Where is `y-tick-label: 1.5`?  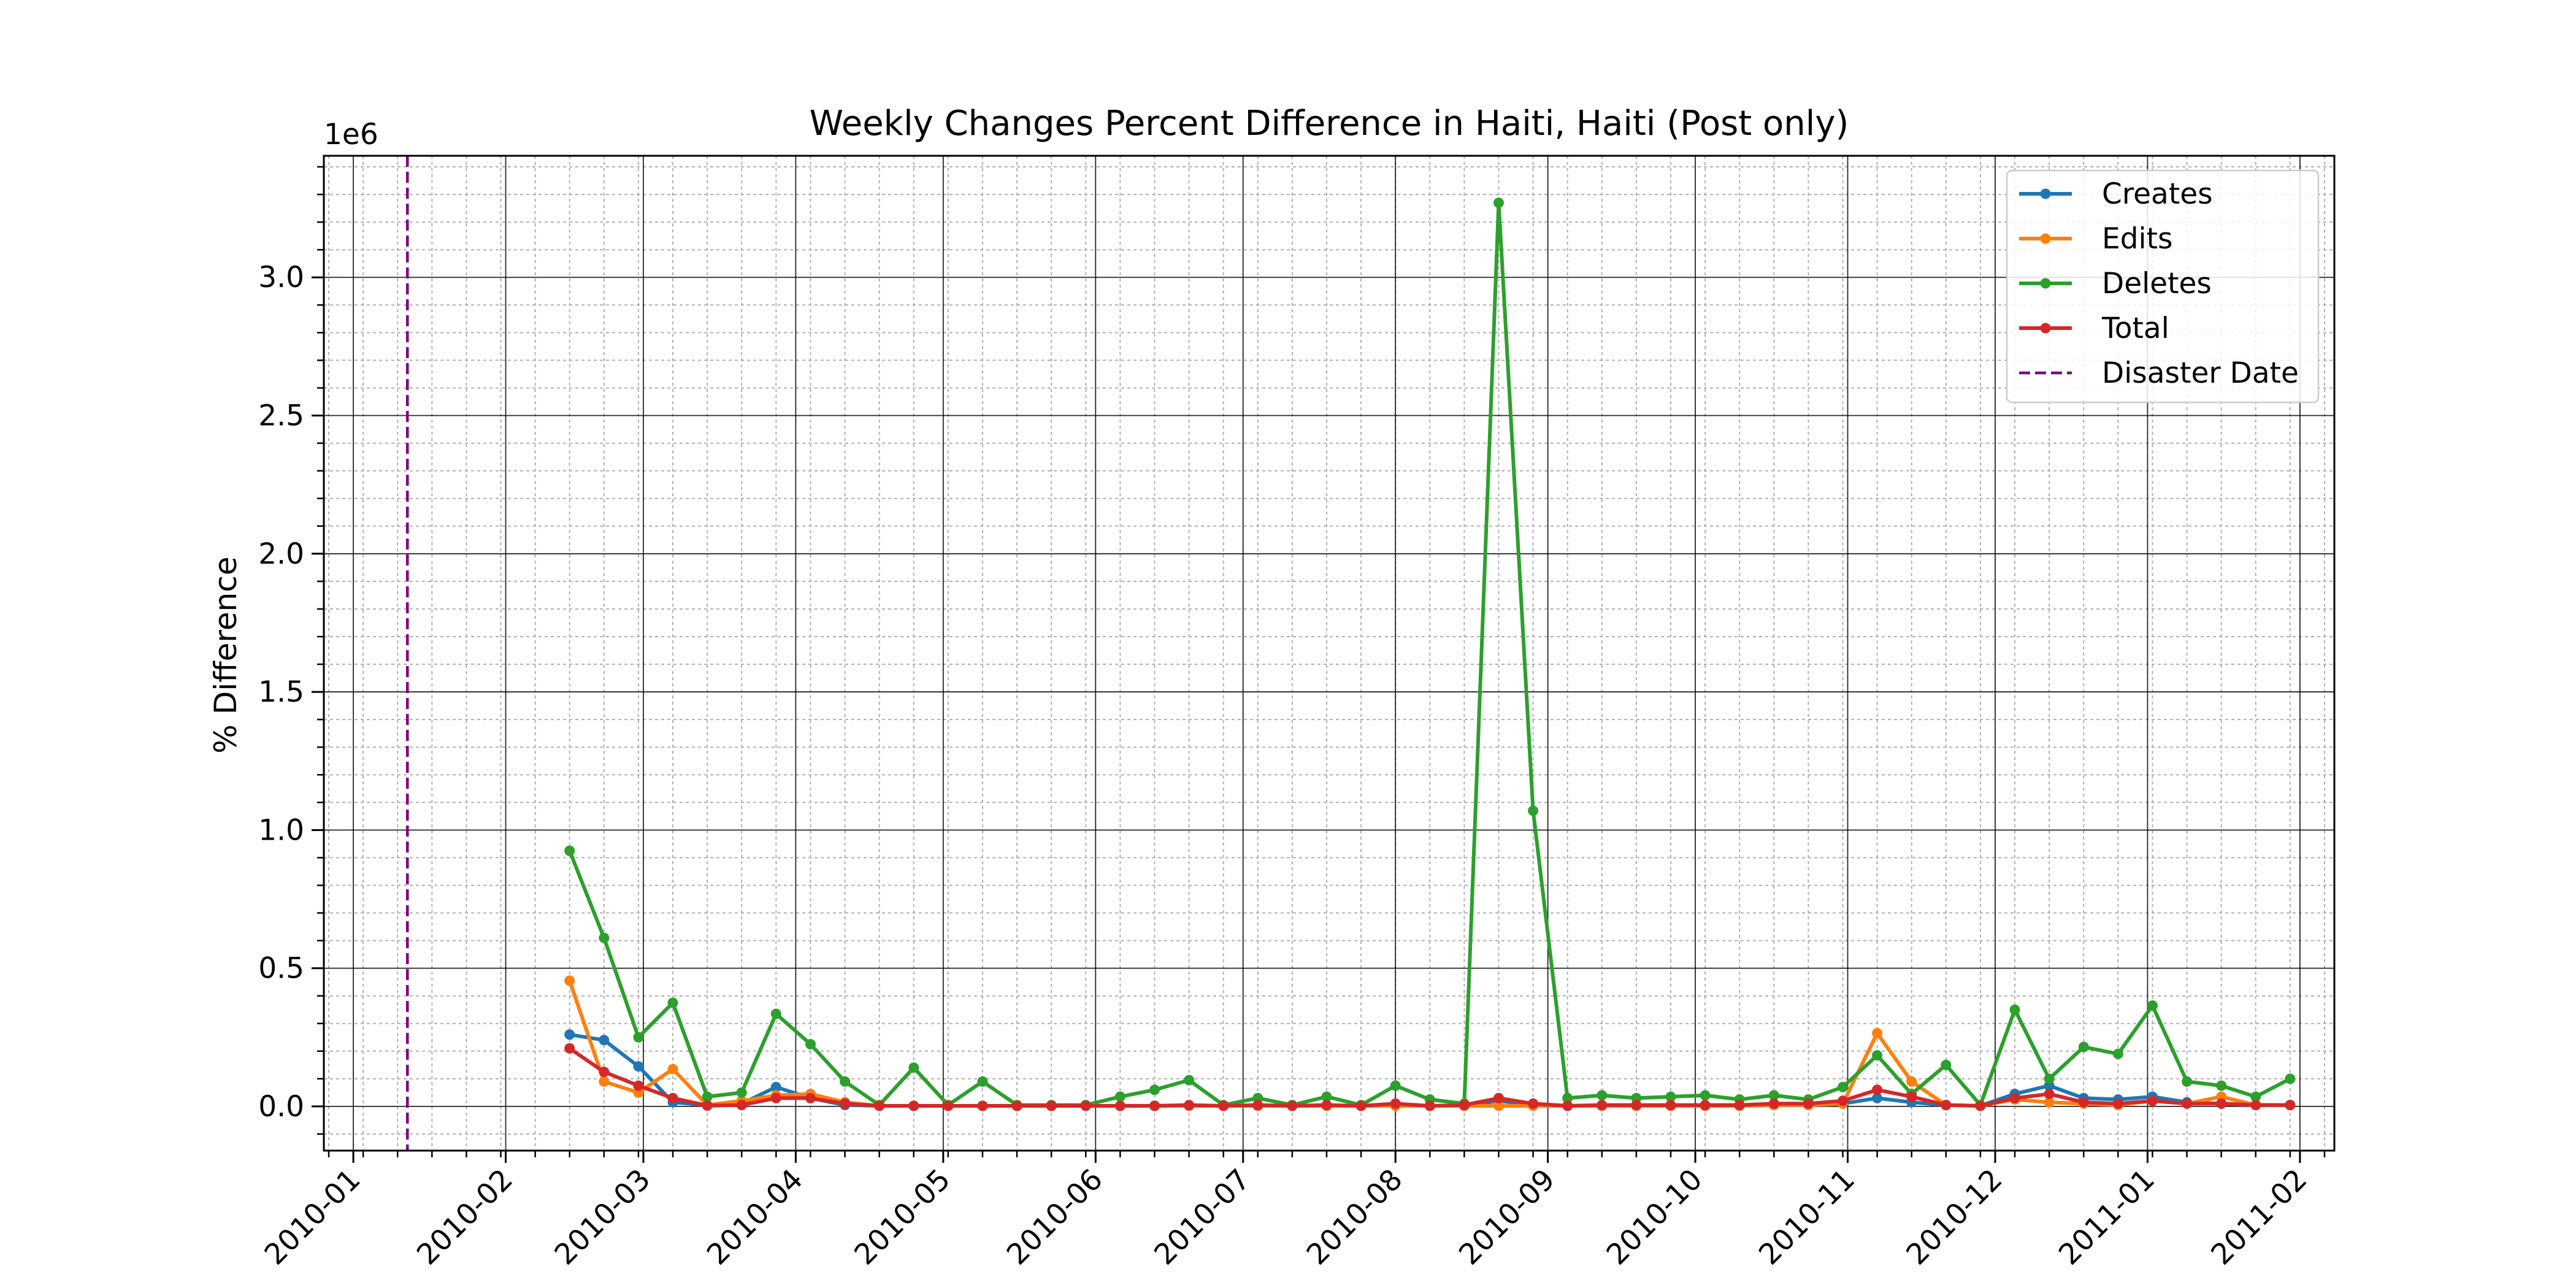
y-tick-label: 1.5 is located at coordinates (281, 692).